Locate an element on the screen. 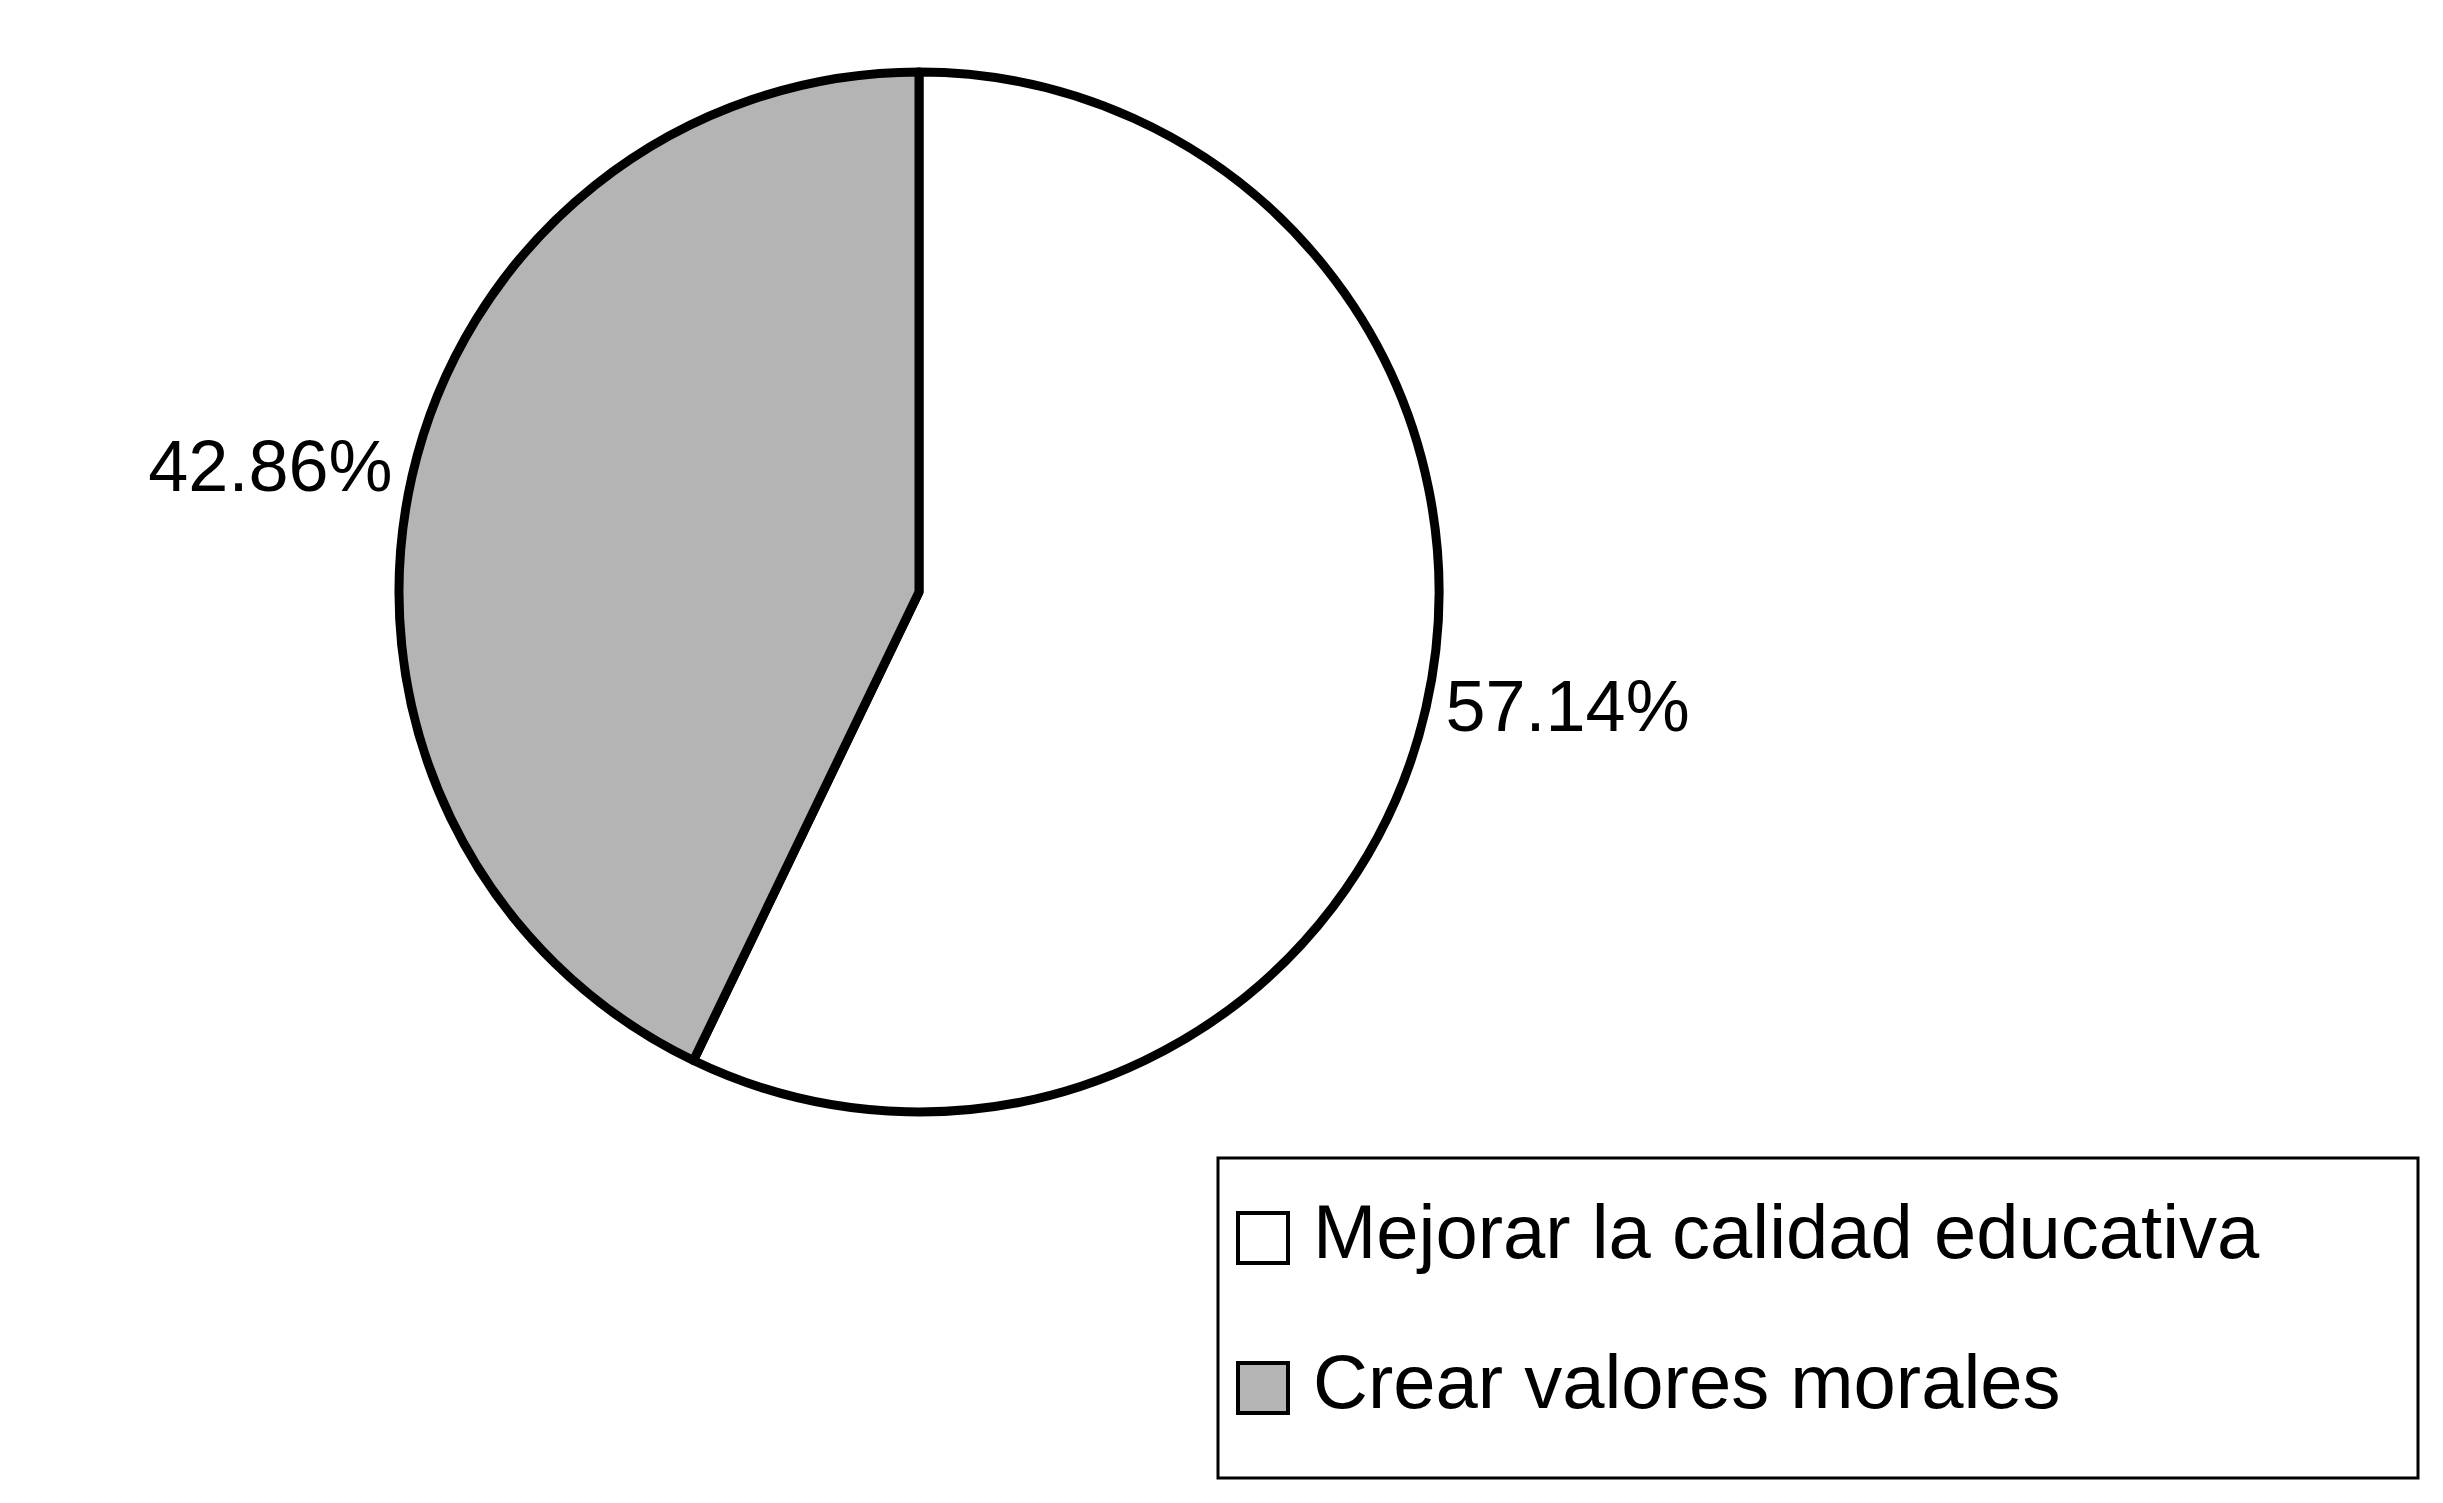 Image resolution: width=2443 pixels, height=1503 pixels. data-label: 42.86% is located at coordinates (270, 465).